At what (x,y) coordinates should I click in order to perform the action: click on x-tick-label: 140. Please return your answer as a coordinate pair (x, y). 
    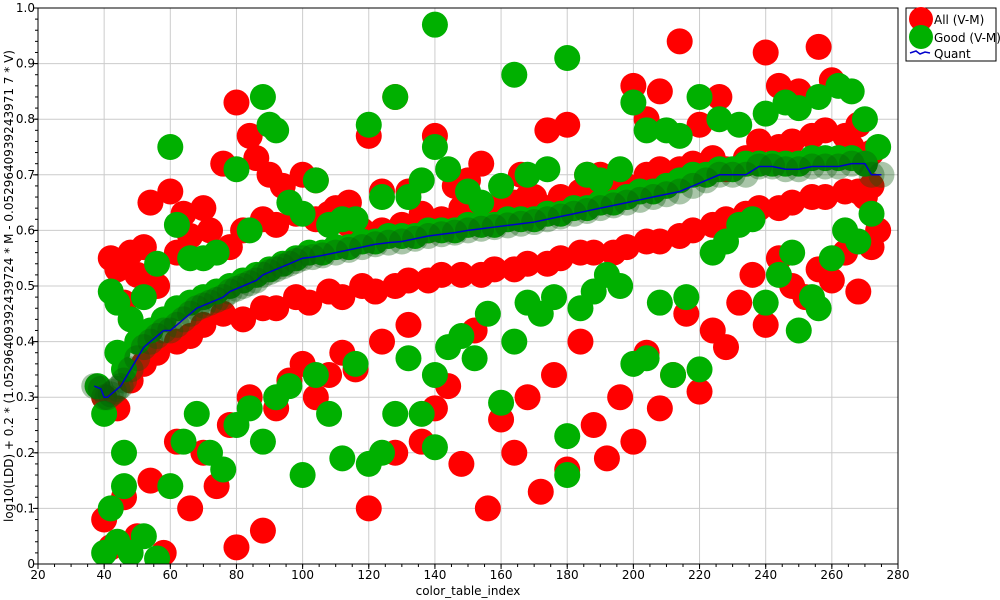
    Looking at the image, I should click on (434, 575).